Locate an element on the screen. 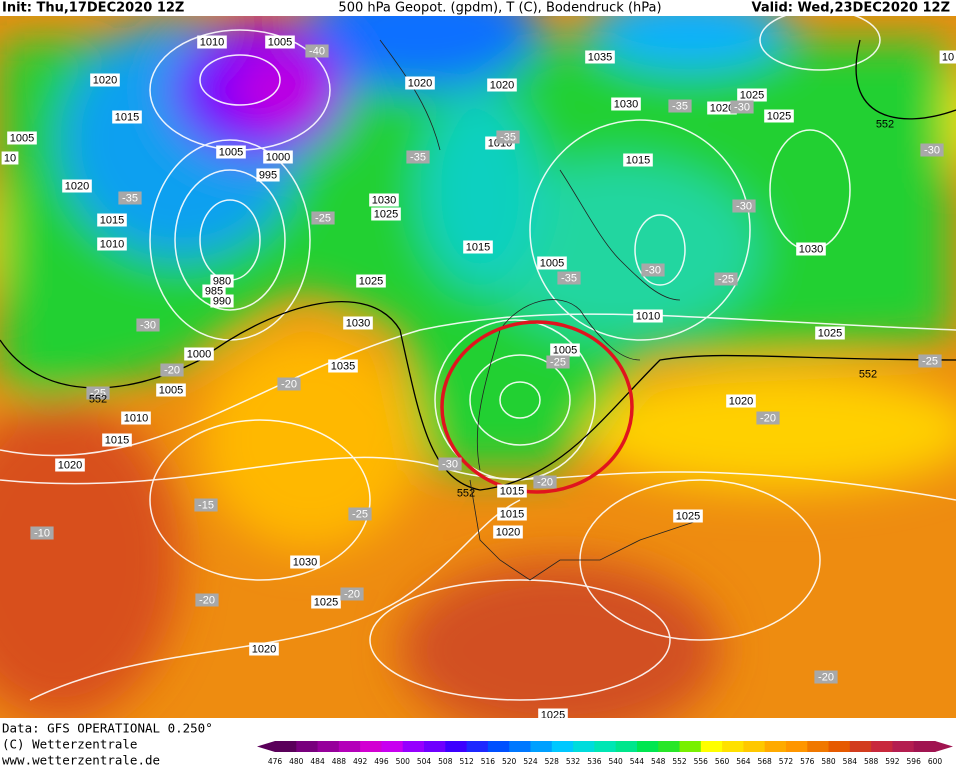 The height and width of the screenshot is (772, 956). isobar-label: 1020 is located at coordinates (105, 80).